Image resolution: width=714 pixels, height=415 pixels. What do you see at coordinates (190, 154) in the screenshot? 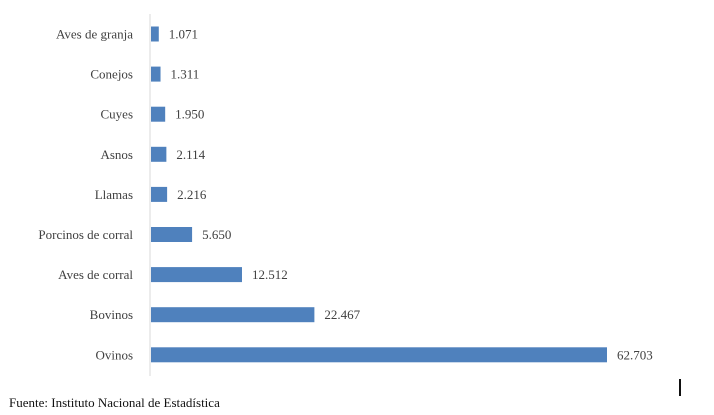
I see `data-label: 2.114` at bounding box center [190, 154].